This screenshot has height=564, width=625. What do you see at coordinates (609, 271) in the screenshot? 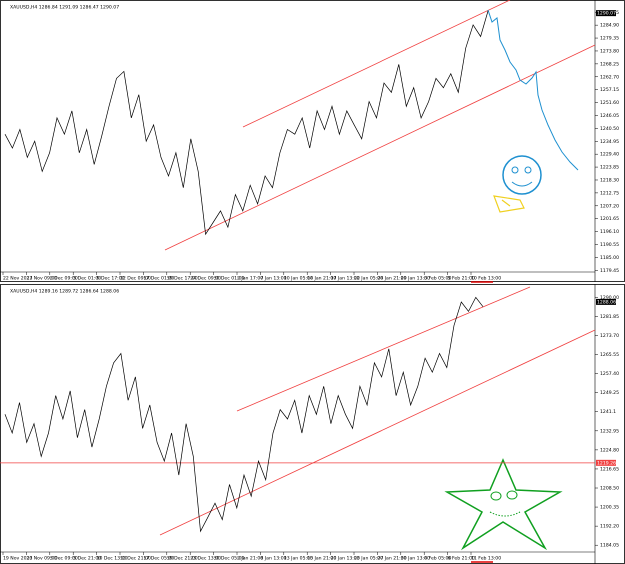
I see `y-tick-label: 1179.45` at bounding box center [609, 271].